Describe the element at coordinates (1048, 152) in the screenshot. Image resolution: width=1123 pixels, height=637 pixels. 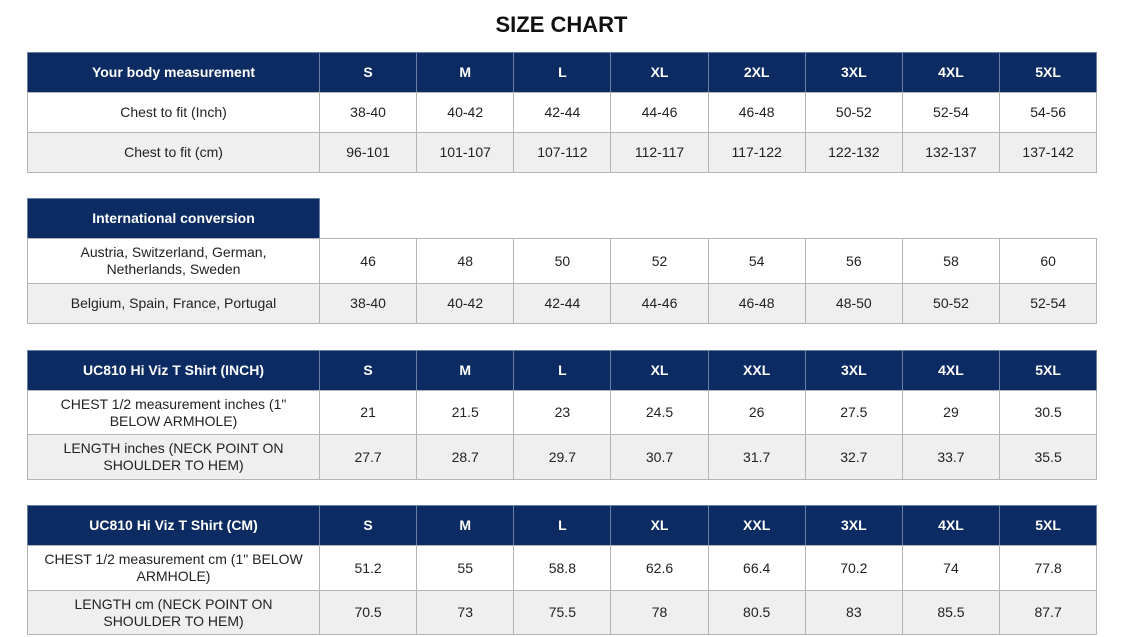
I see `table-cell: 137-142` at that location.